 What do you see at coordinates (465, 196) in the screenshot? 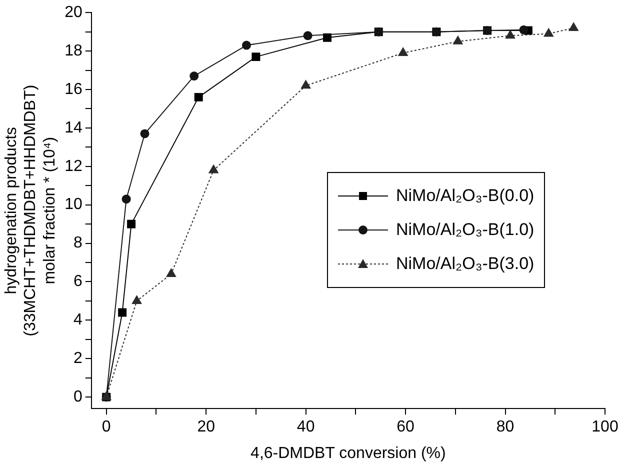
I see `legend-label: NiMo/Al₂O₃-B(0.0)` at bounding box center [465, 196].